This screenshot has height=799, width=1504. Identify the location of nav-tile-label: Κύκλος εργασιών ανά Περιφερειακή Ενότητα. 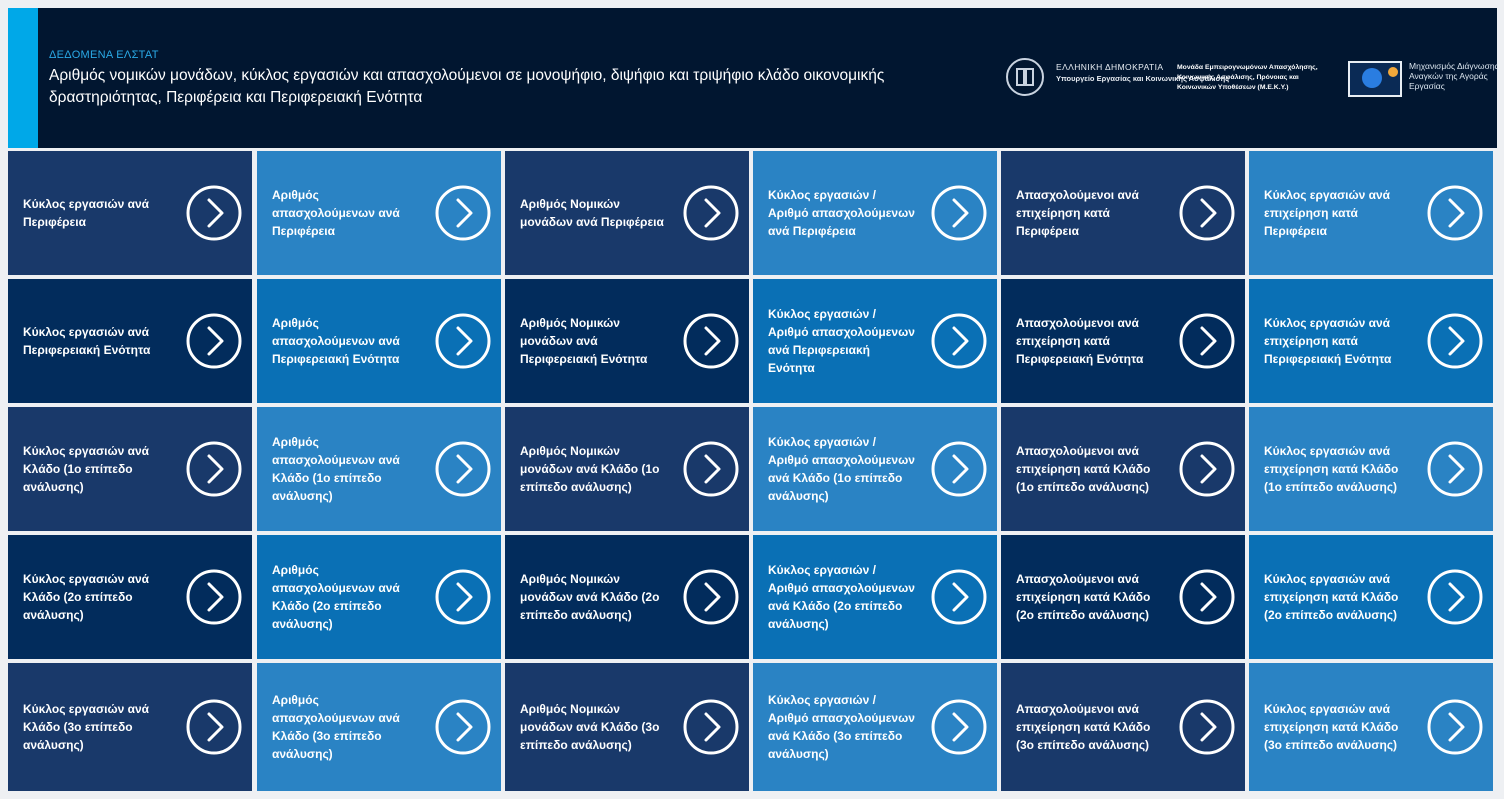
(87, 341).